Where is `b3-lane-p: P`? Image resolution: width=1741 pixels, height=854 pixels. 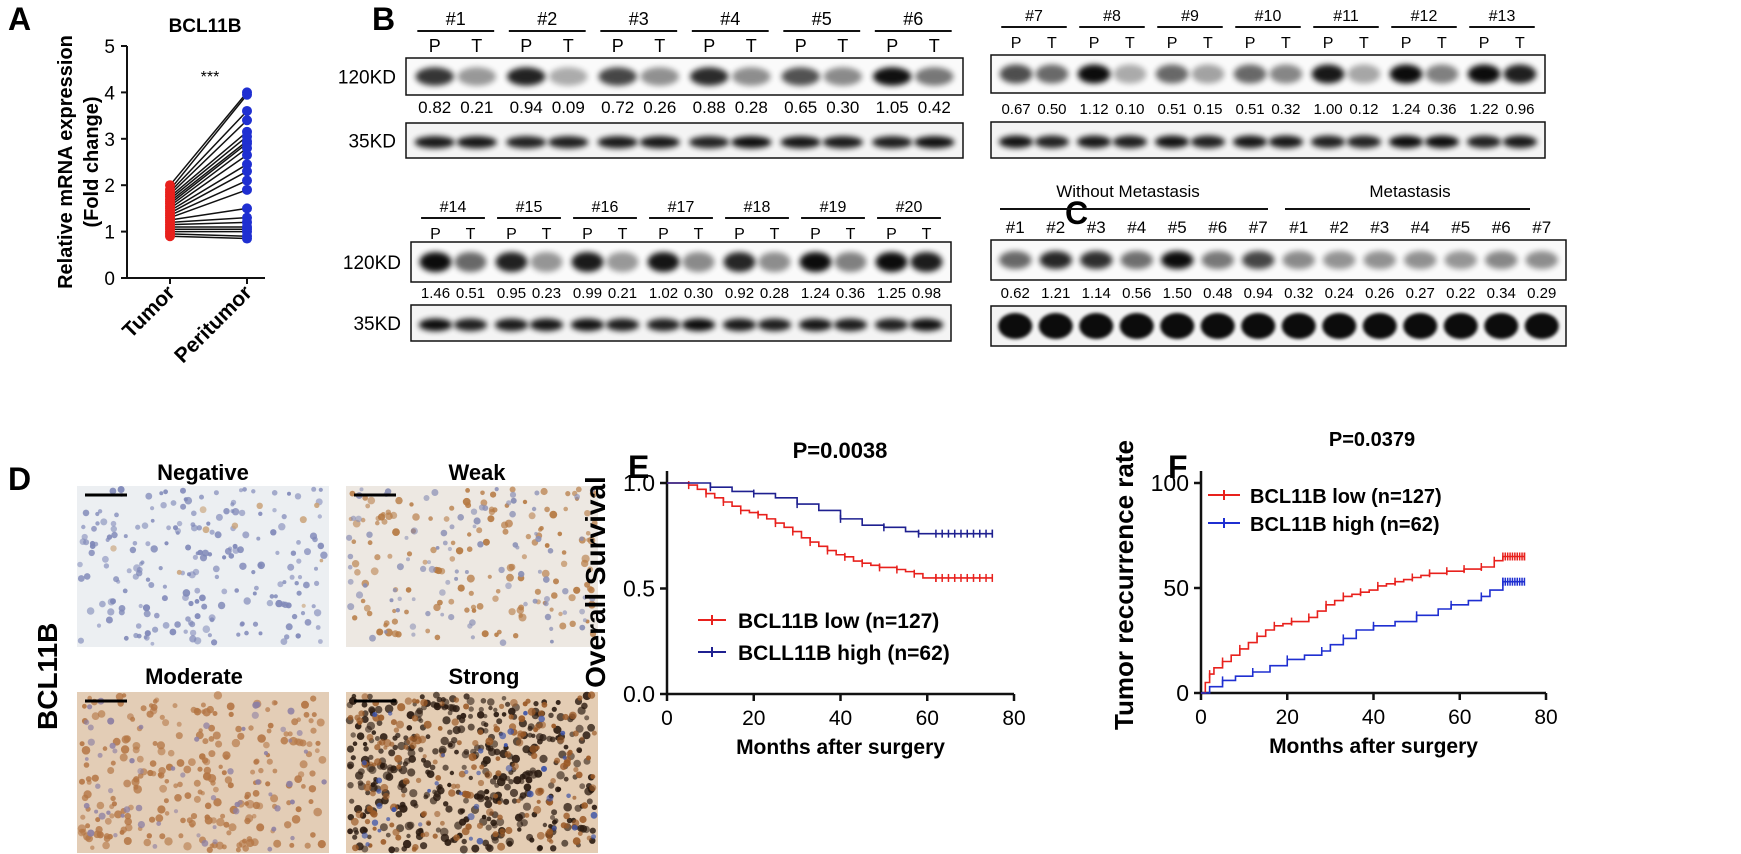 b3-lane-p: P is located at coordinates (435, 234).